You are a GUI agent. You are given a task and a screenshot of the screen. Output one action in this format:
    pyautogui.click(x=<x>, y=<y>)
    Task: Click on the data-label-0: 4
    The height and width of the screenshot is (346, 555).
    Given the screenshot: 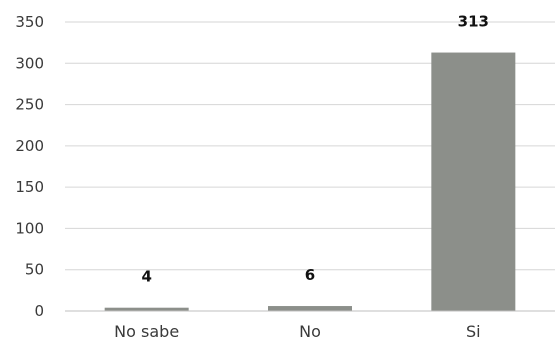 What is the action you would take?
    pyautogui.click(x=146, y=277)
    